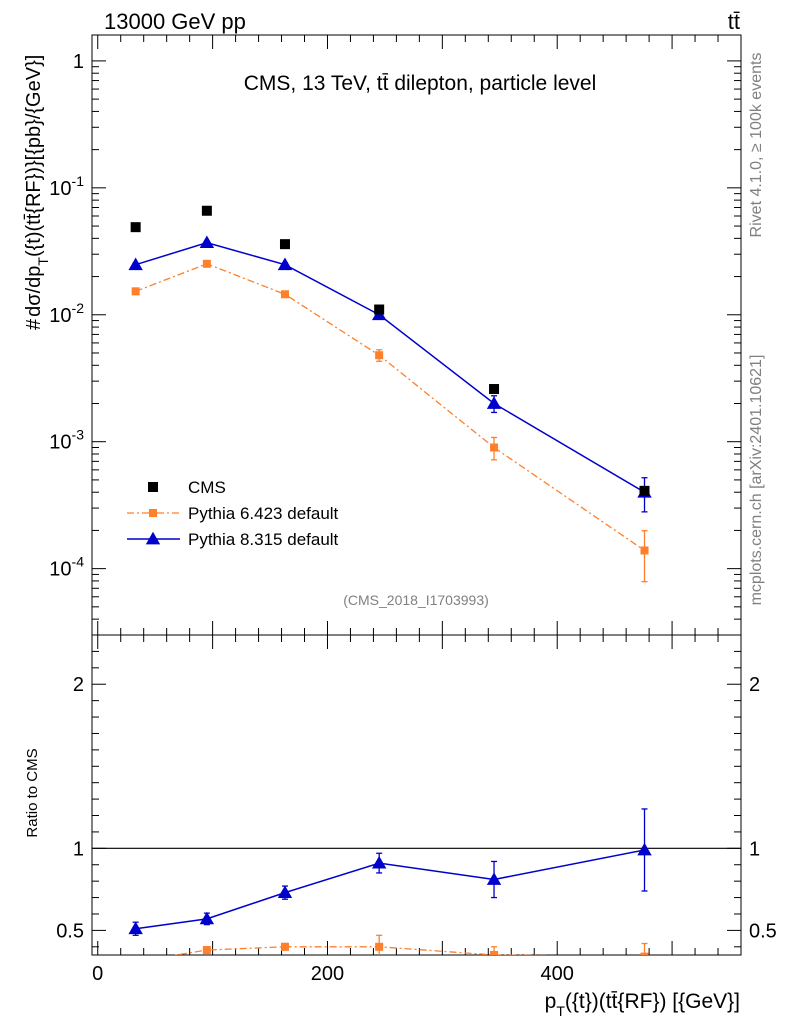 The image size is (786, 1024). I want to click on analysis-tag: (CMS_2018_I1703993), so click(416, 600).